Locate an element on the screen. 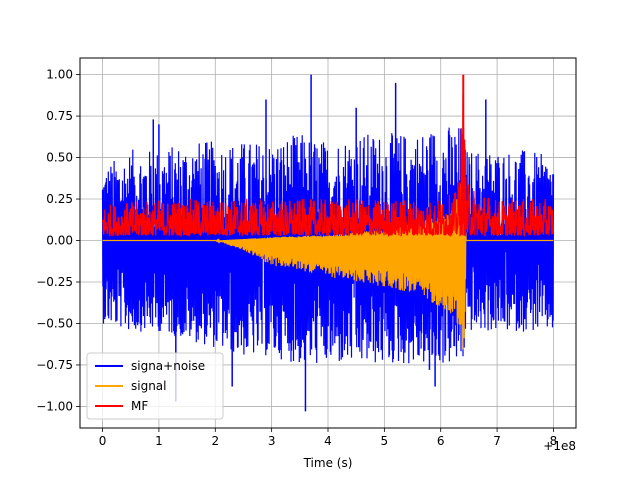 The height and width of the screenshot is (480, 640). x-tick-label: 5 is located at coordinates (385, 441).